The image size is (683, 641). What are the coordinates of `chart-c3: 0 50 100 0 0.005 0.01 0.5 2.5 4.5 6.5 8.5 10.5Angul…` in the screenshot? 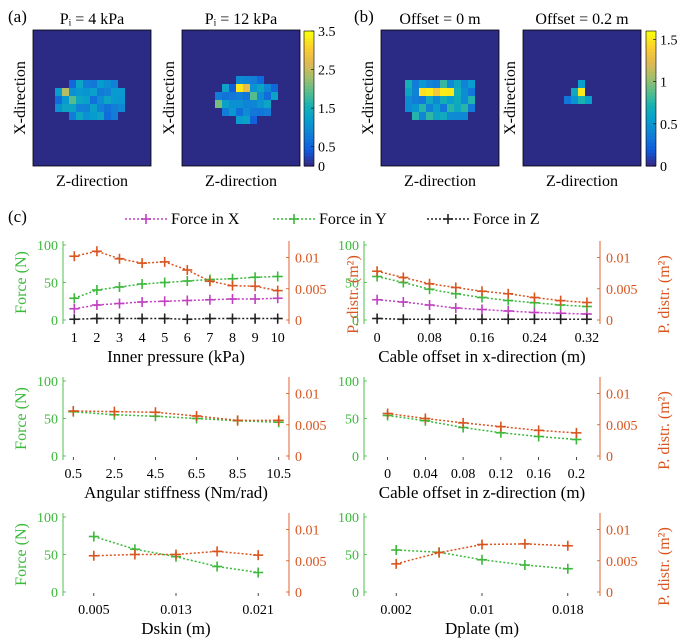 It's located at (170, 438).